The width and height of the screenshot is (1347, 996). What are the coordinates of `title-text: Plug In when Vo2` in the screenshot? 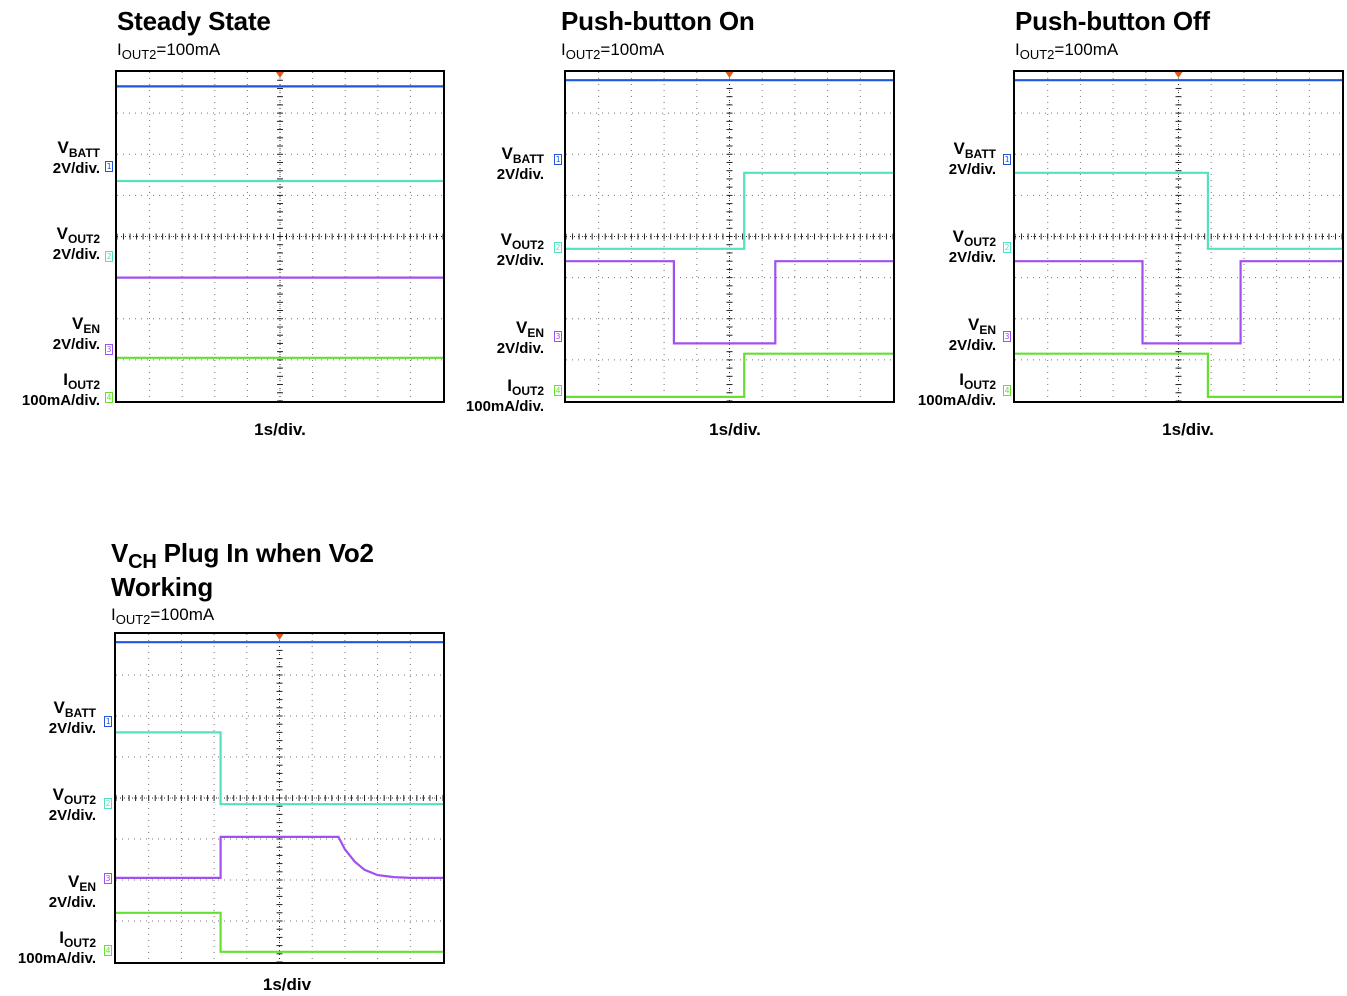 It's located at (265, 553).